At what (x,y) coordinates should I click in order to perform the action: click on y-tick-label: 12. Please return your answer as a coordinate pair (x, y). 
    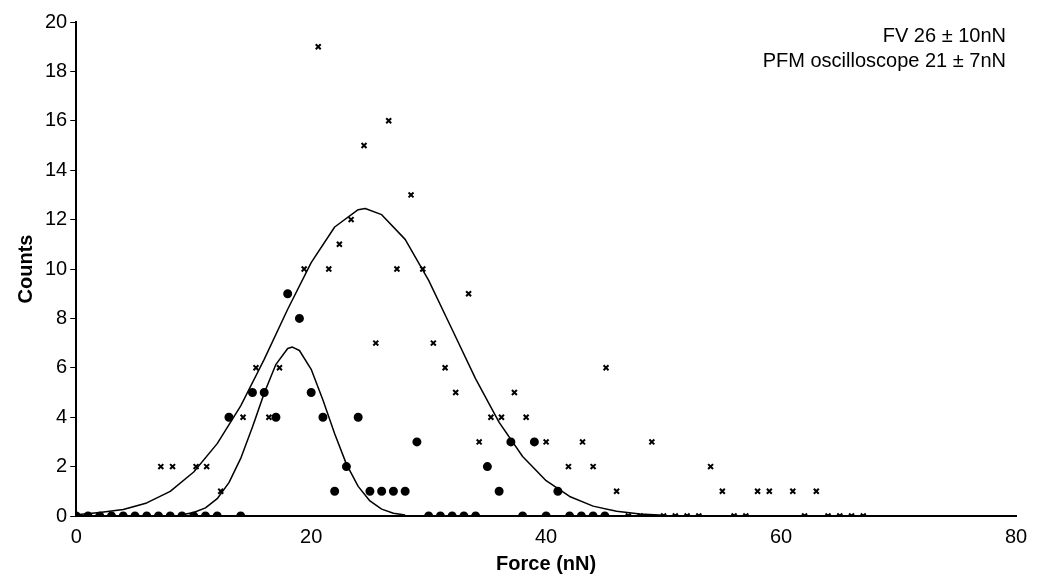
    Looking at the image, I should click on (56, 218).